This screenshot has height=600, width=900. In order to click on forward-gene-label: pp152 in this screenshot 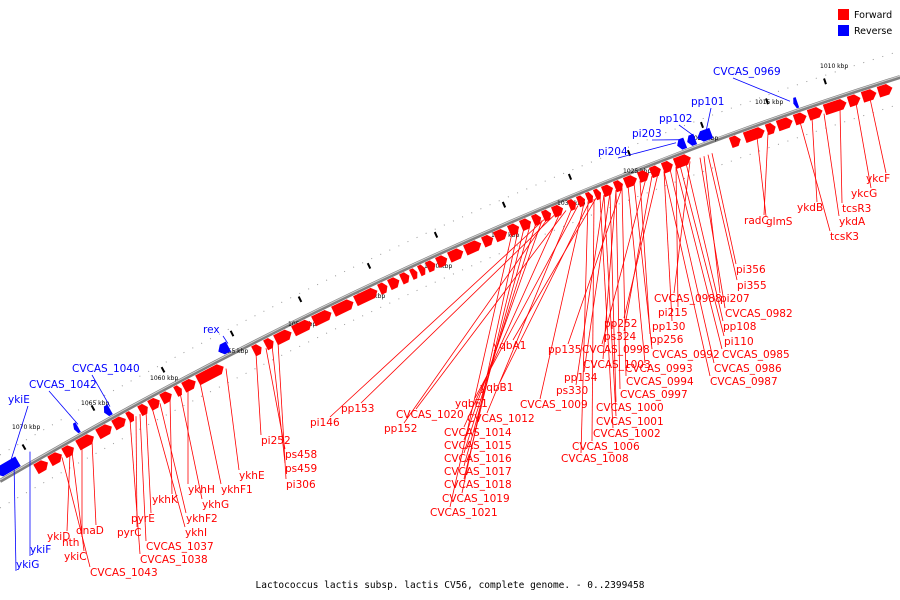, I will do `click(400, 429)`.